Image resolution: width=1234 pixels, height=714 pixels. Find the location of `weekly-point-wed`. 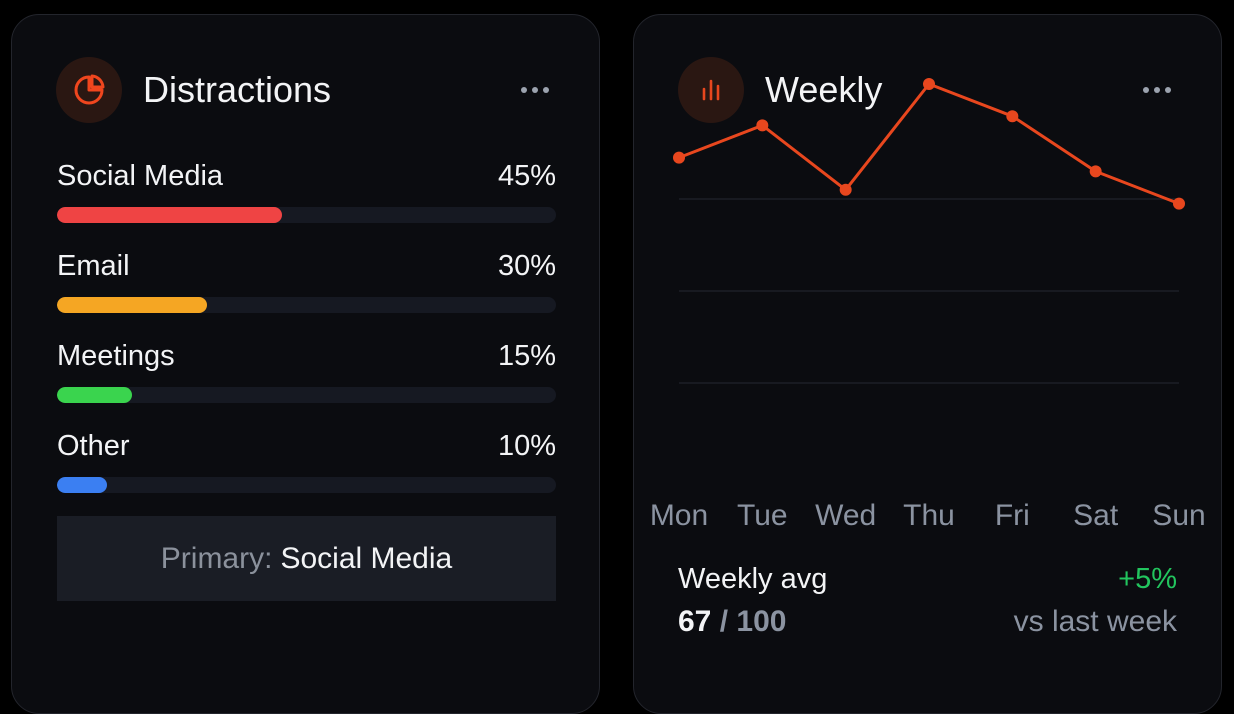

weekly-point-wed is located at coordinates (845, 189).